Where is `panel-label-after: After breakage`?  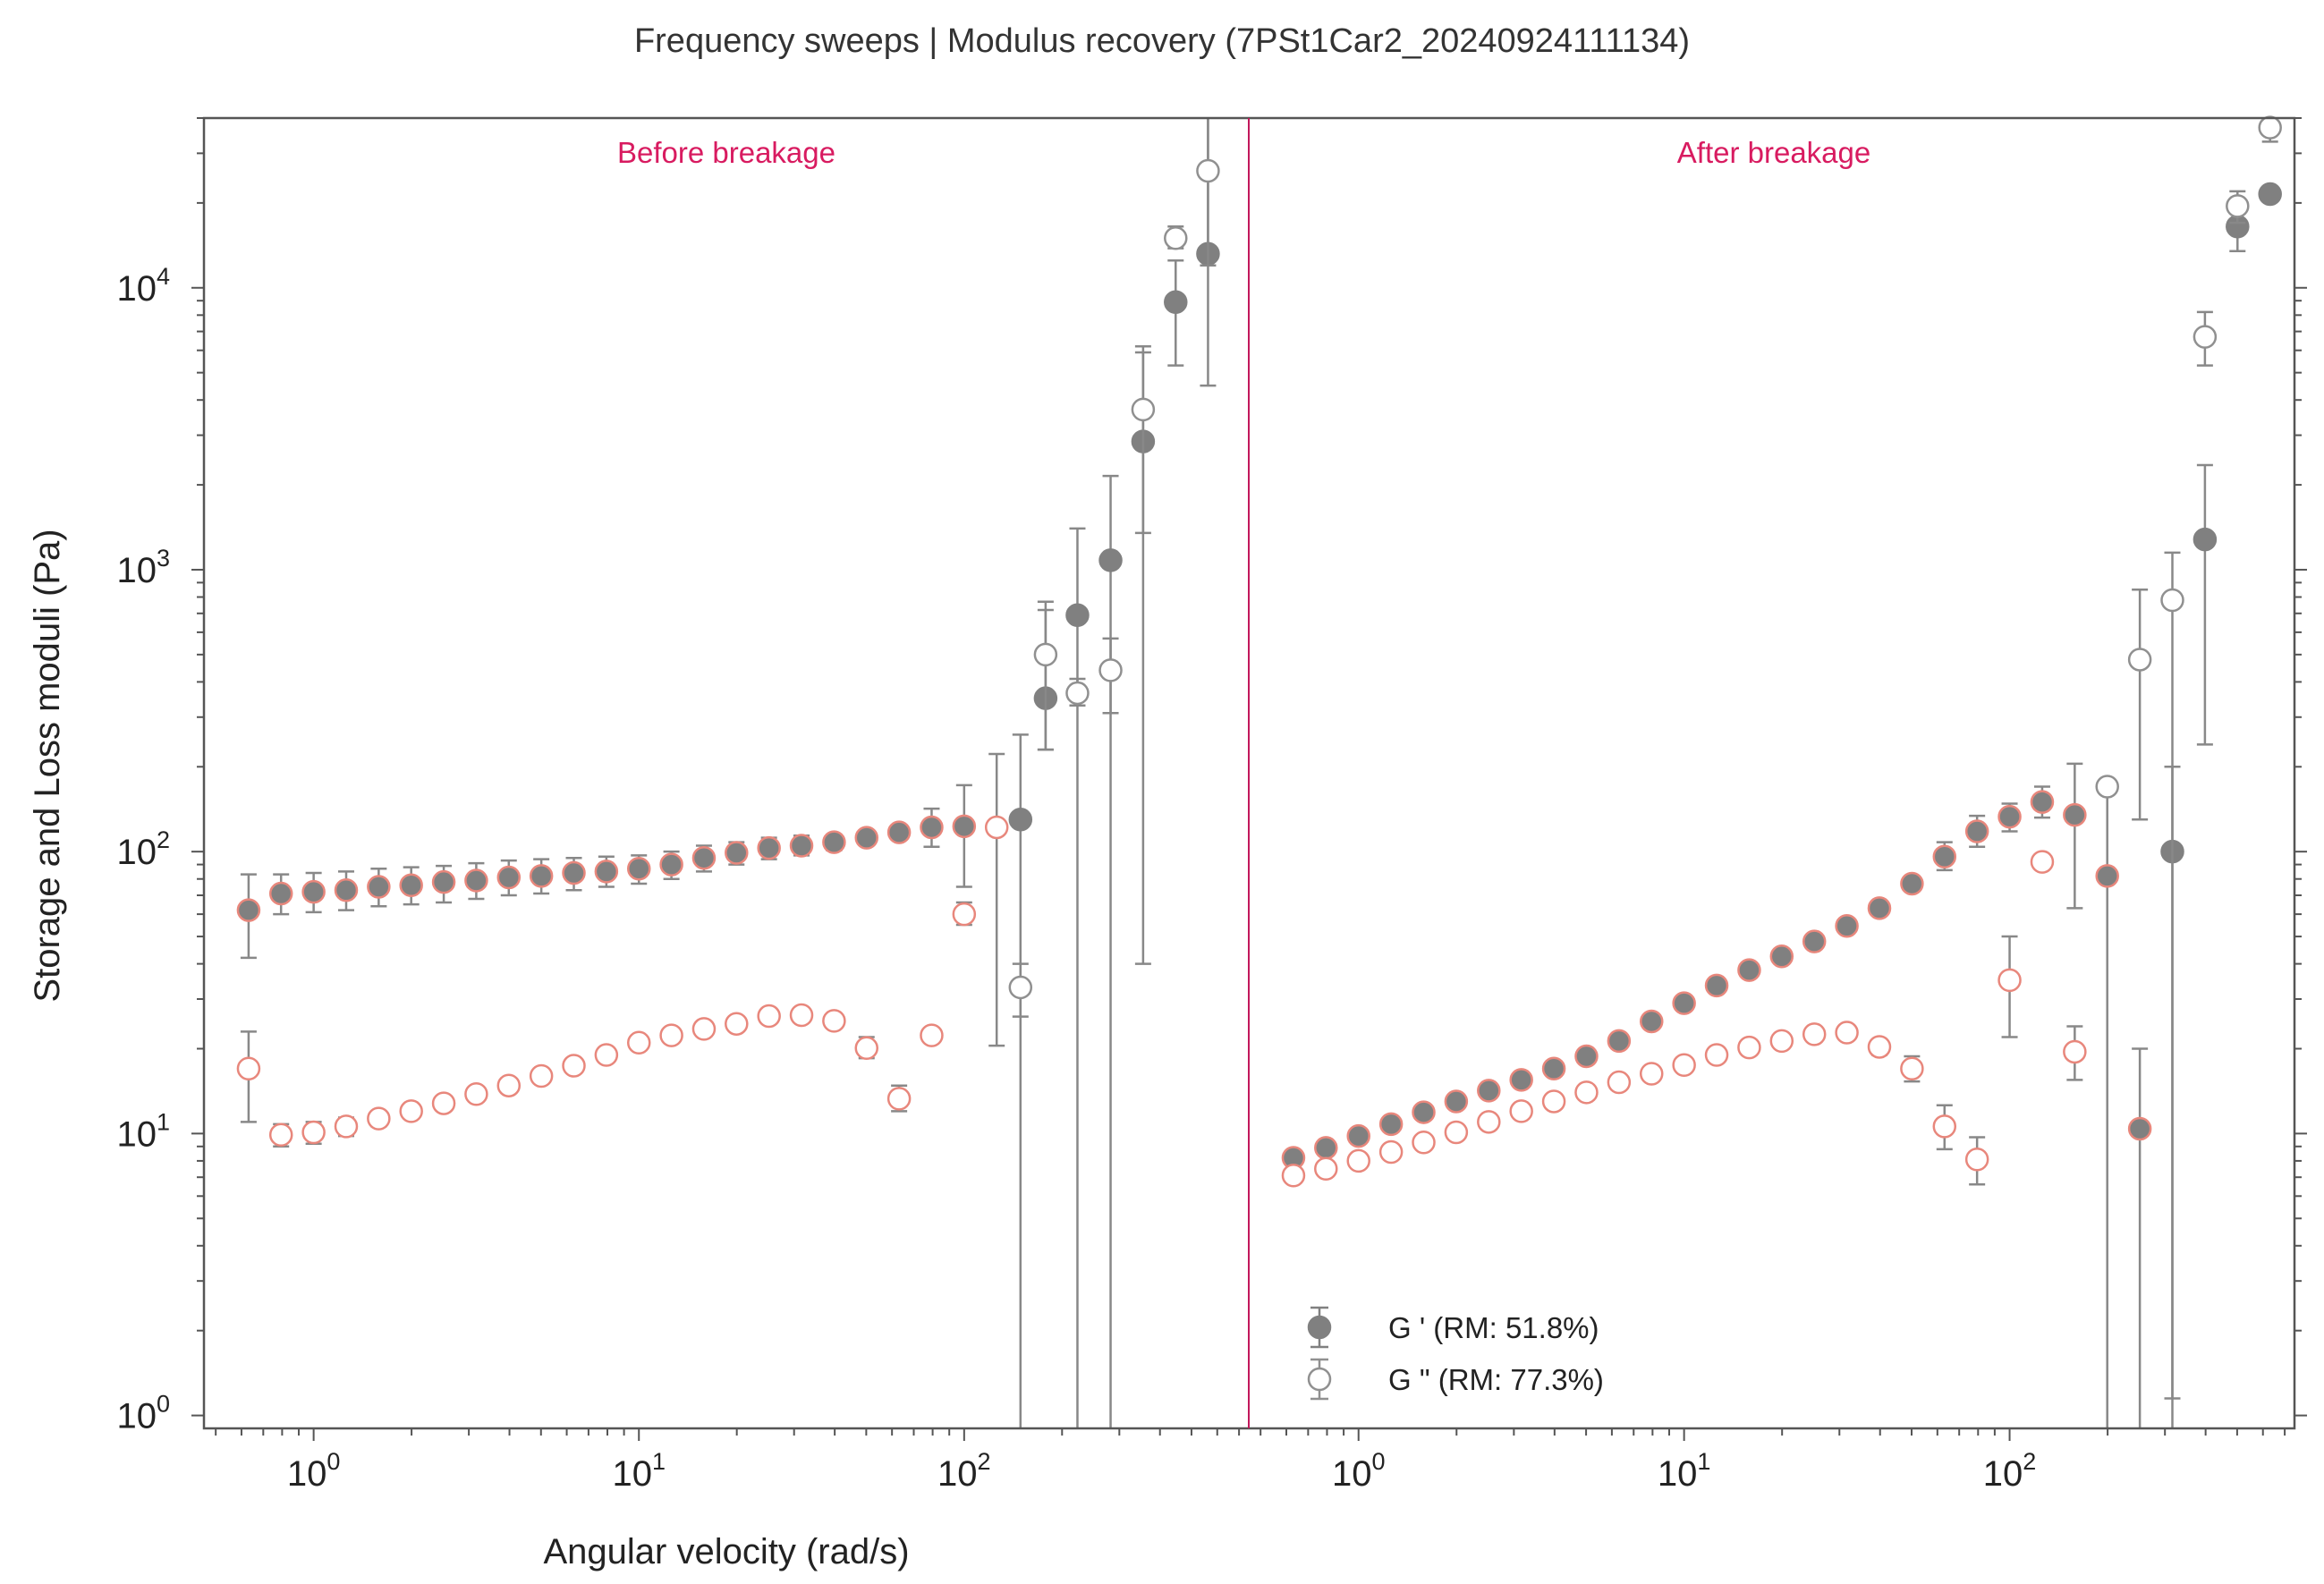 panel-label-after: After breakage is located at coordinates (1773, 152).